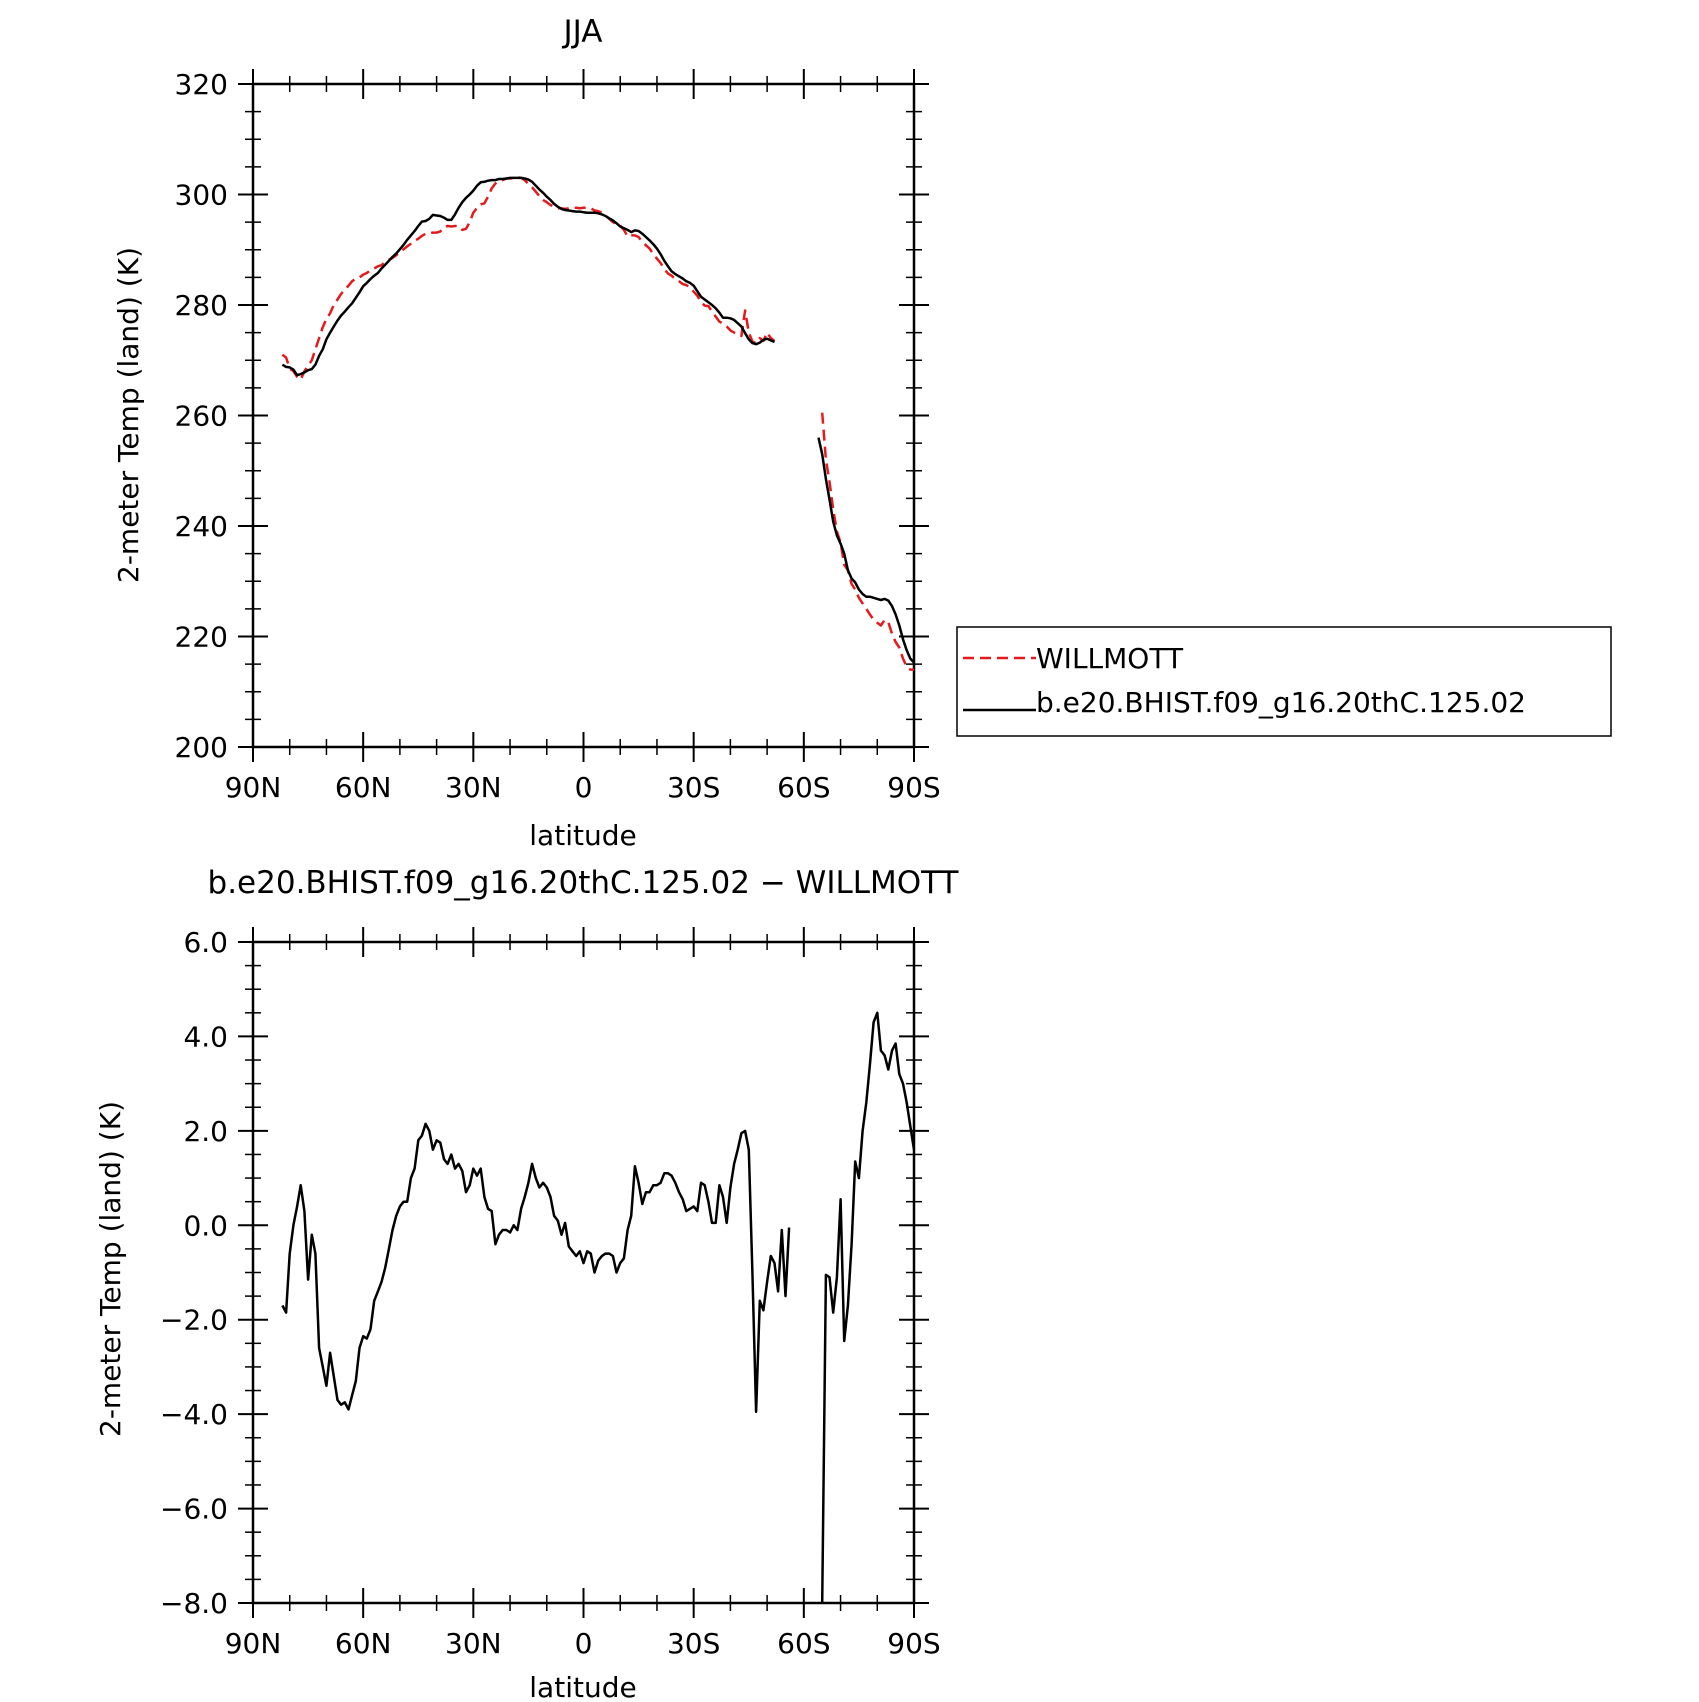 Image resolution: width=1699 pixels, height=1702 pixels. Describe the element at coordinates (363, 1643) in the screenshot. I see `bottom-x-tick-label: 60N` at that location.